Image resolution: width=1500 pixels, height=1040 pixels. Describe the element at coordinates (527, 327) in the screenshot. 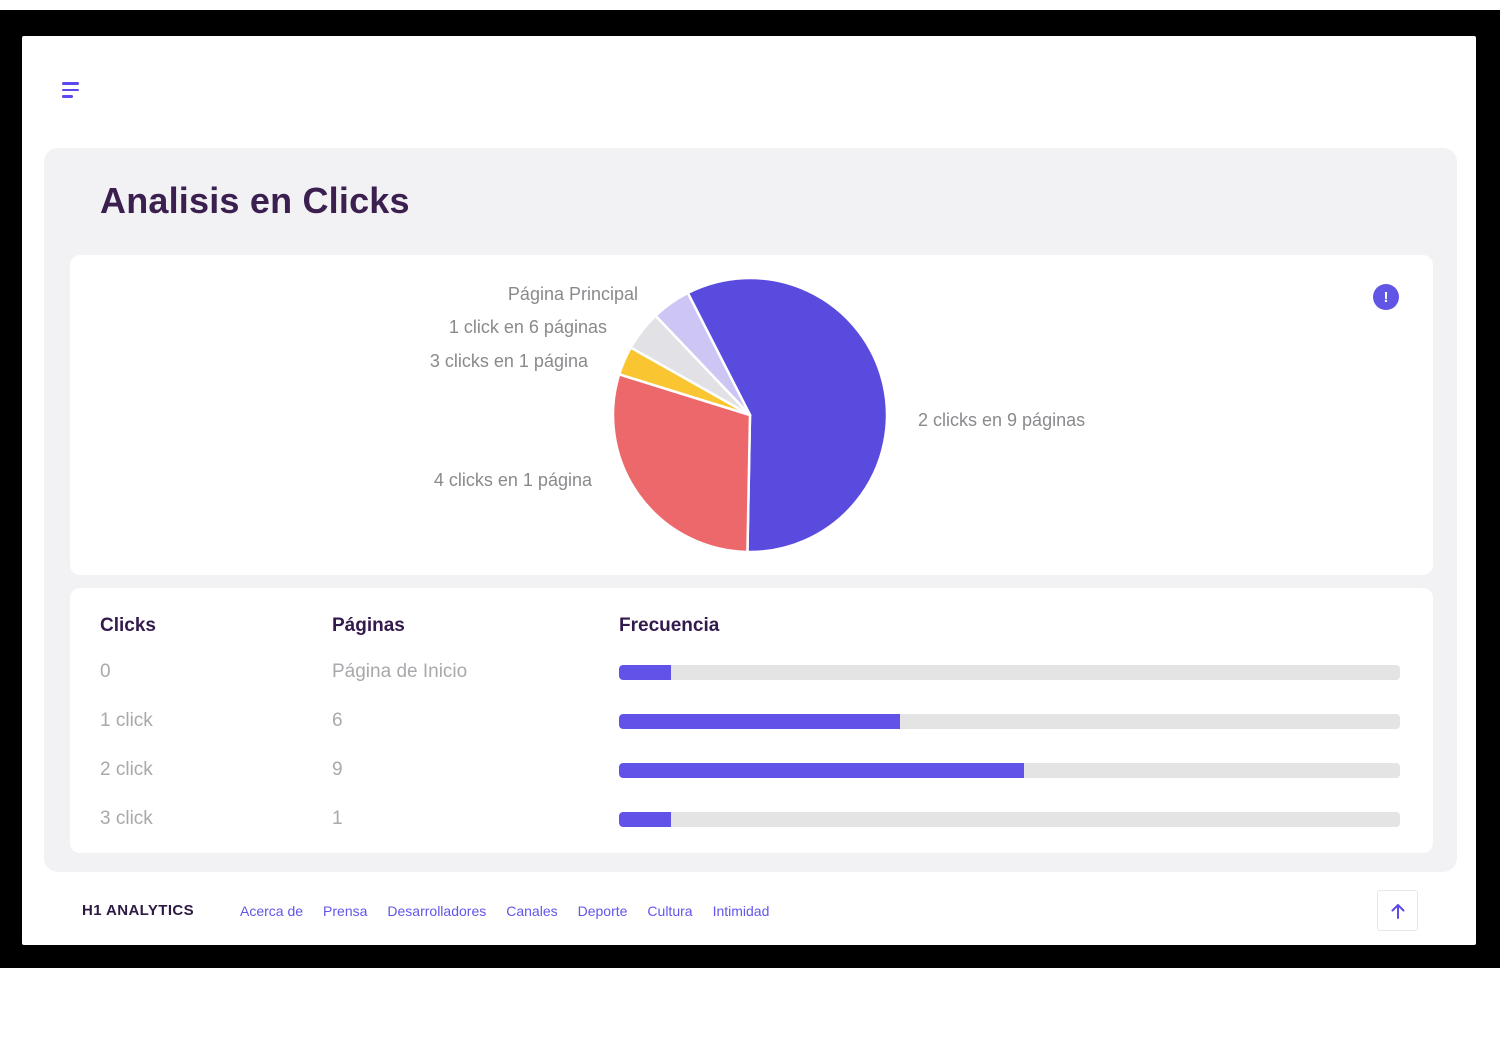

I see `pie-label-1-click: 1 click en 6 páginas` at that location.